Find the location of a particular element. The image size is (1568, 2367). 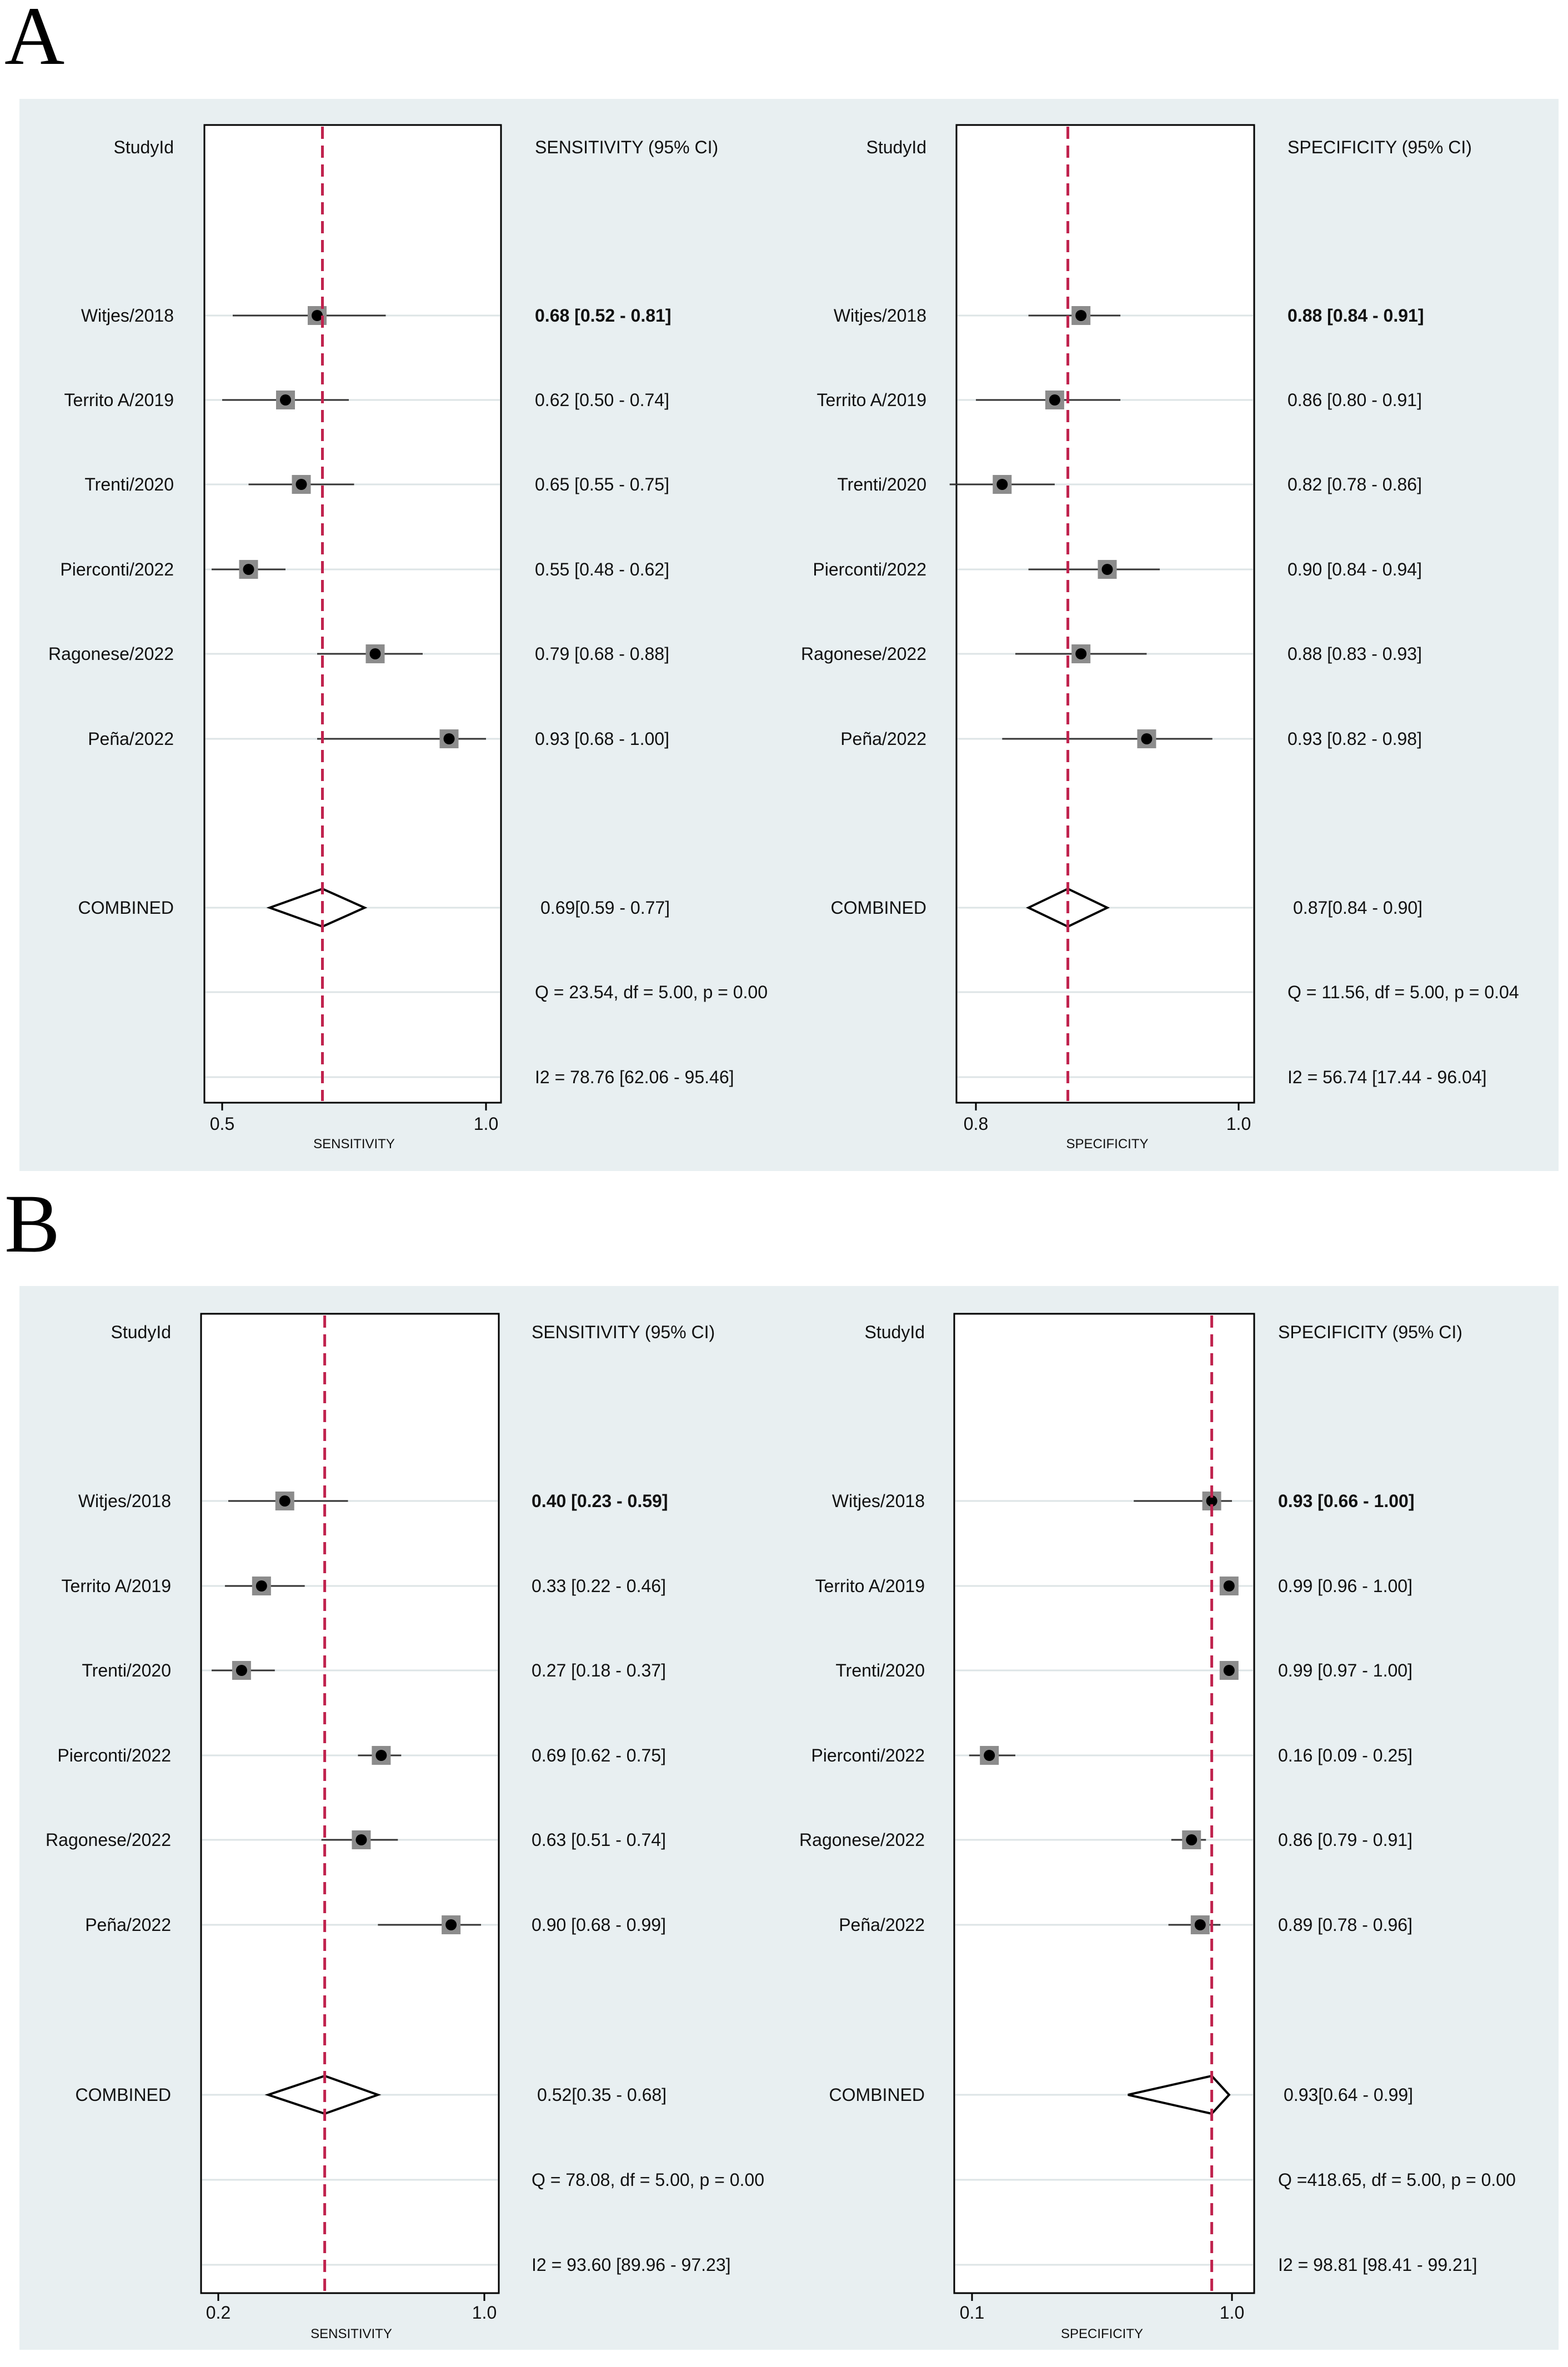

study-ci-label: 0.16 [0.09 - 0.25] is located at coordinates (1345, 1755).